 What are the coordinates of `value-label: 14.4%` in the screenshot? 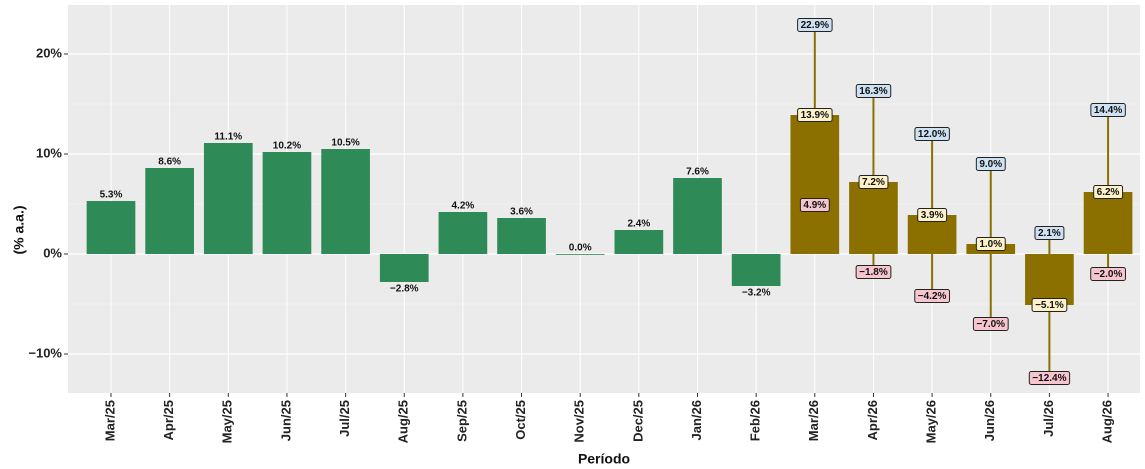 It's located at (1108, 110).